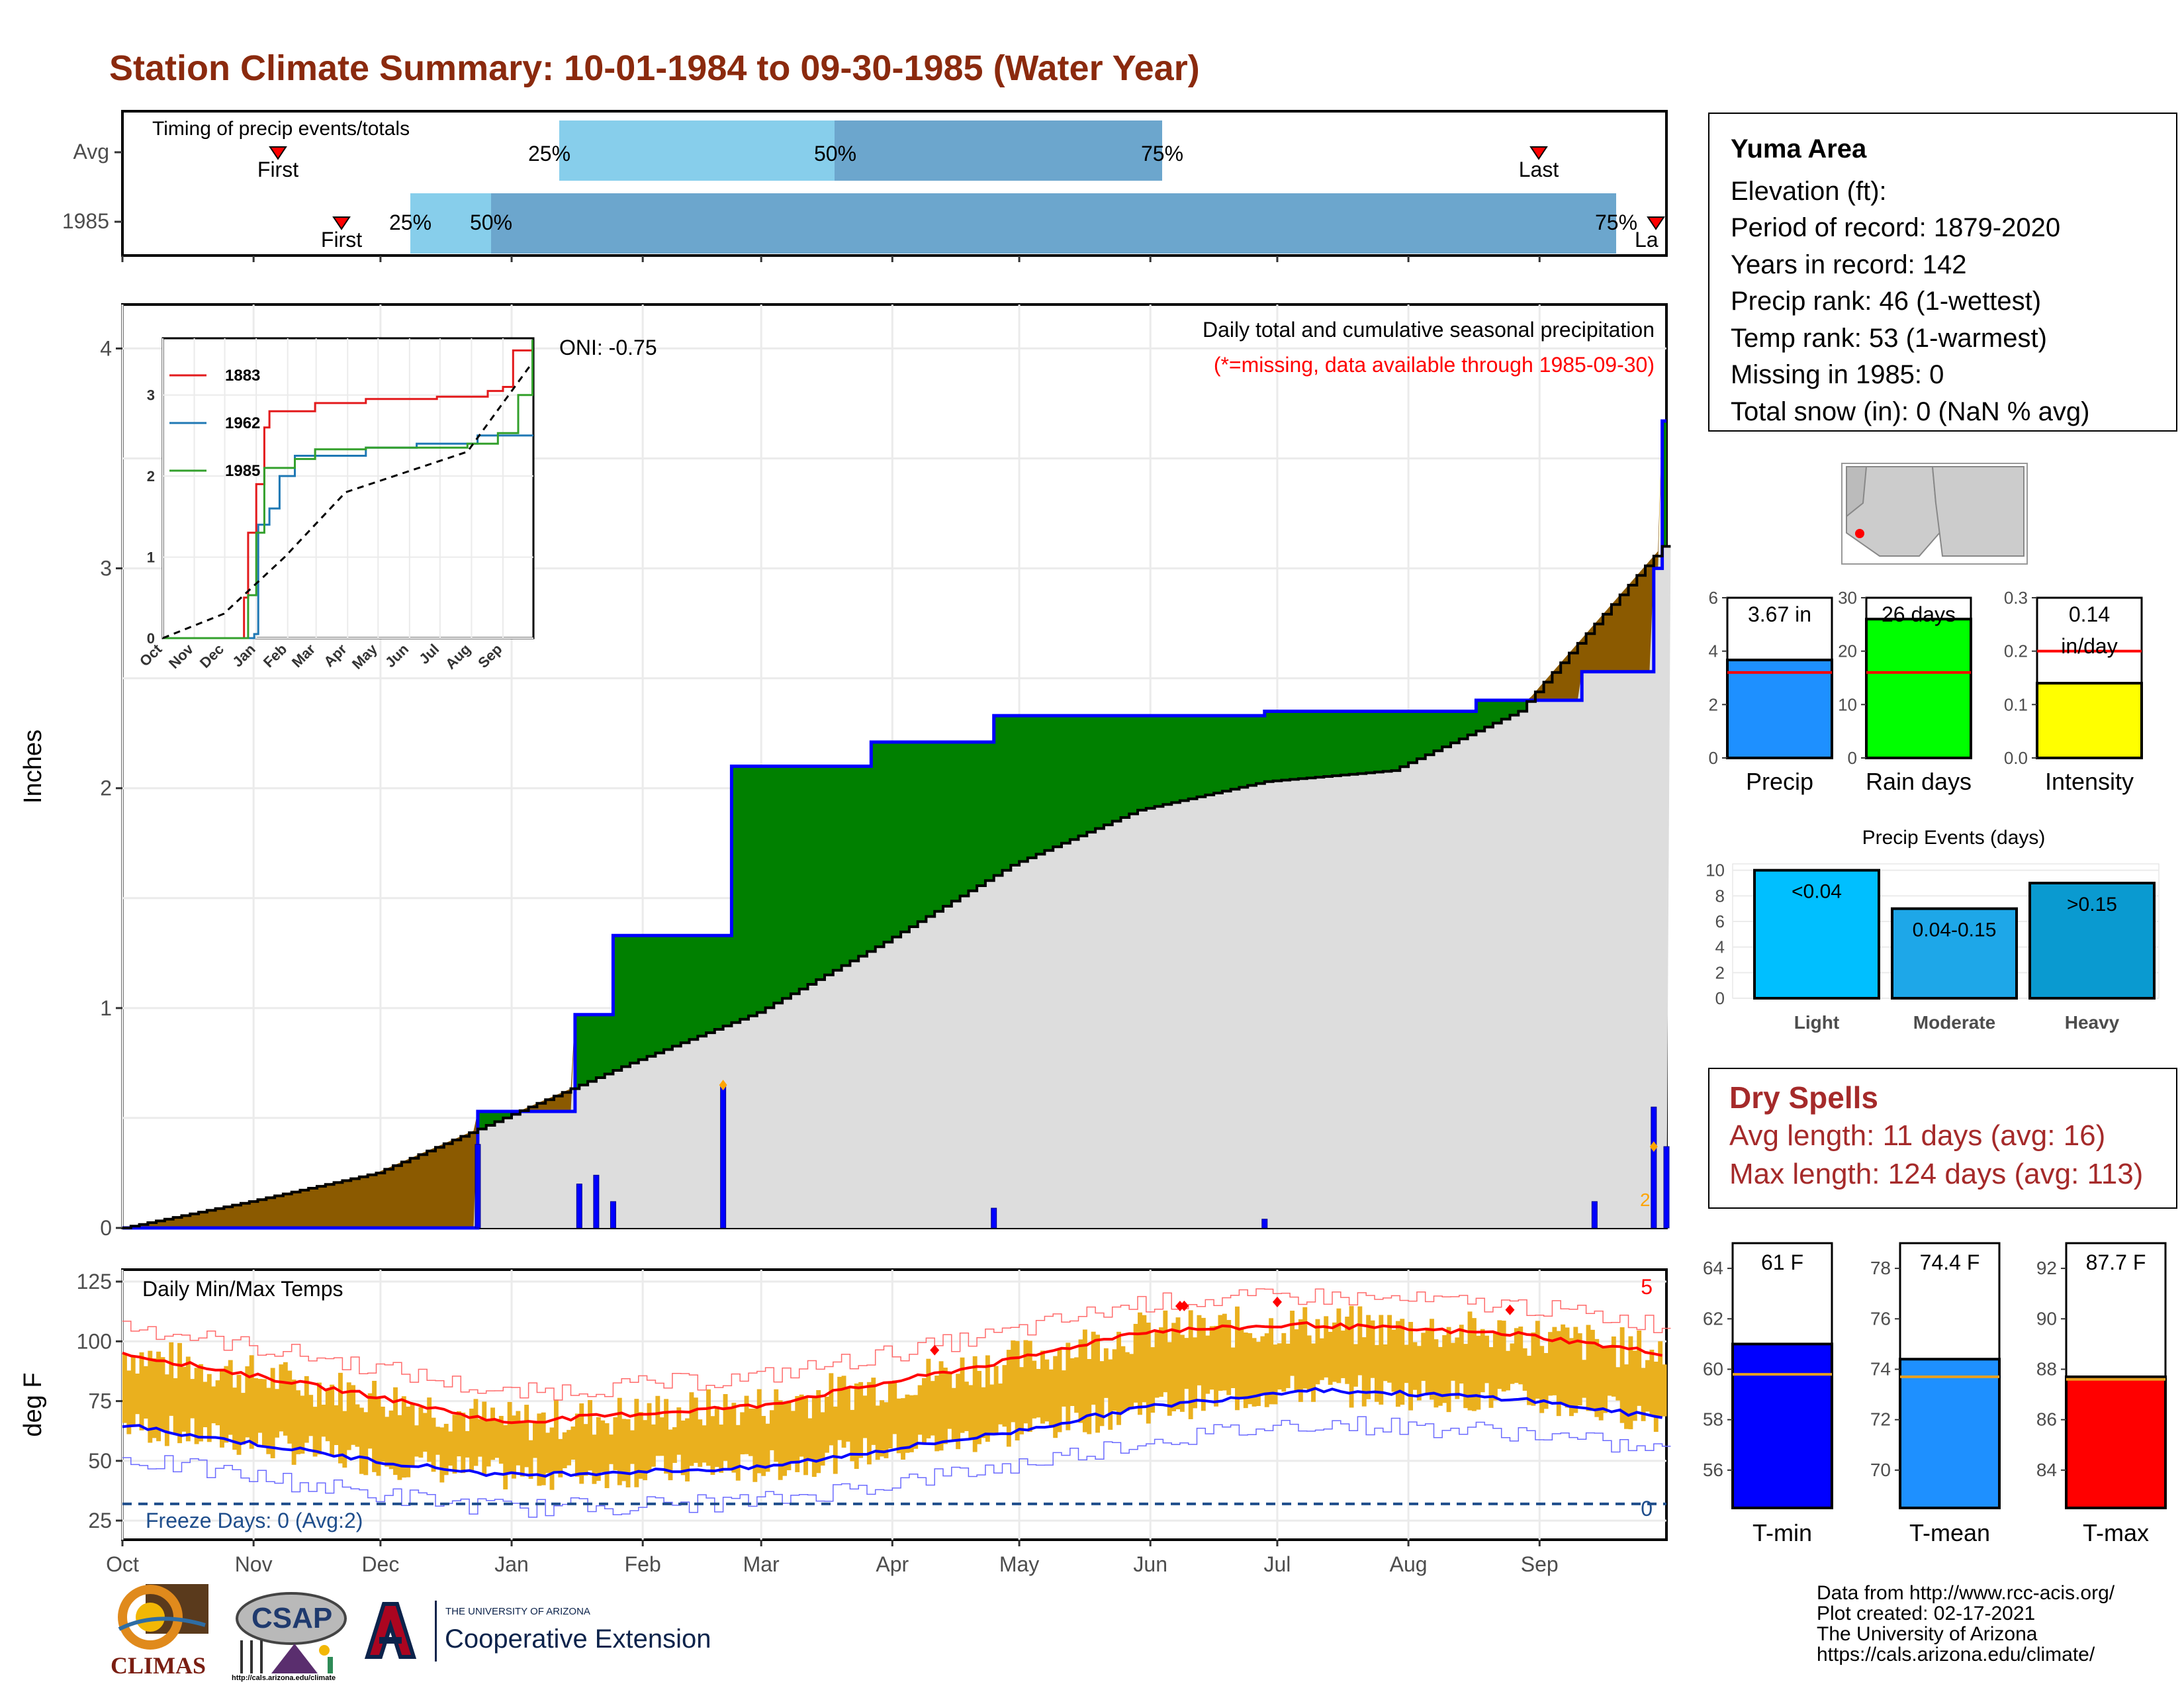  Describe the element at coordinates (1780, 614) in the screenshot. I see `mini-value-label: 3.67 in` at that location.